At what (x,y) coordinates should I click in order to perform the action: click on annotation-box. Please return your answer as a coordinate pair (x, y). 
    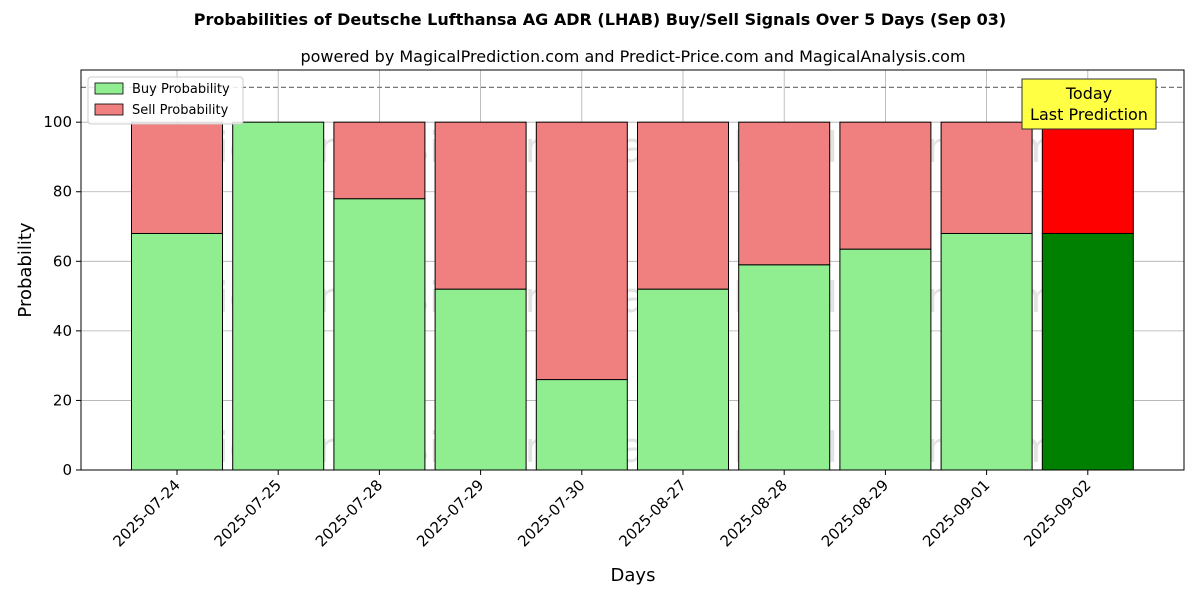
    Looking at the image, I should click on (1089, 104).